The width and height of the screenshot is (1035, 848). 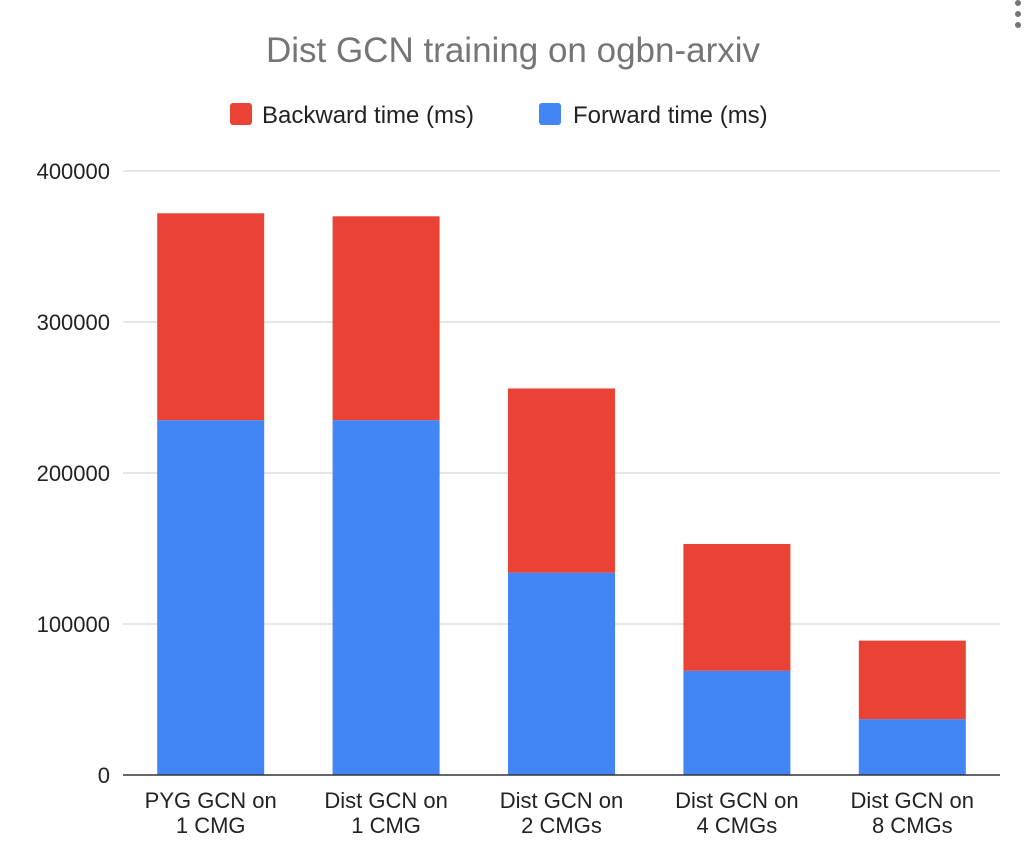 I want to click on legend: Backward time (ms) Forward time (ms), so click(x=499, y=115).